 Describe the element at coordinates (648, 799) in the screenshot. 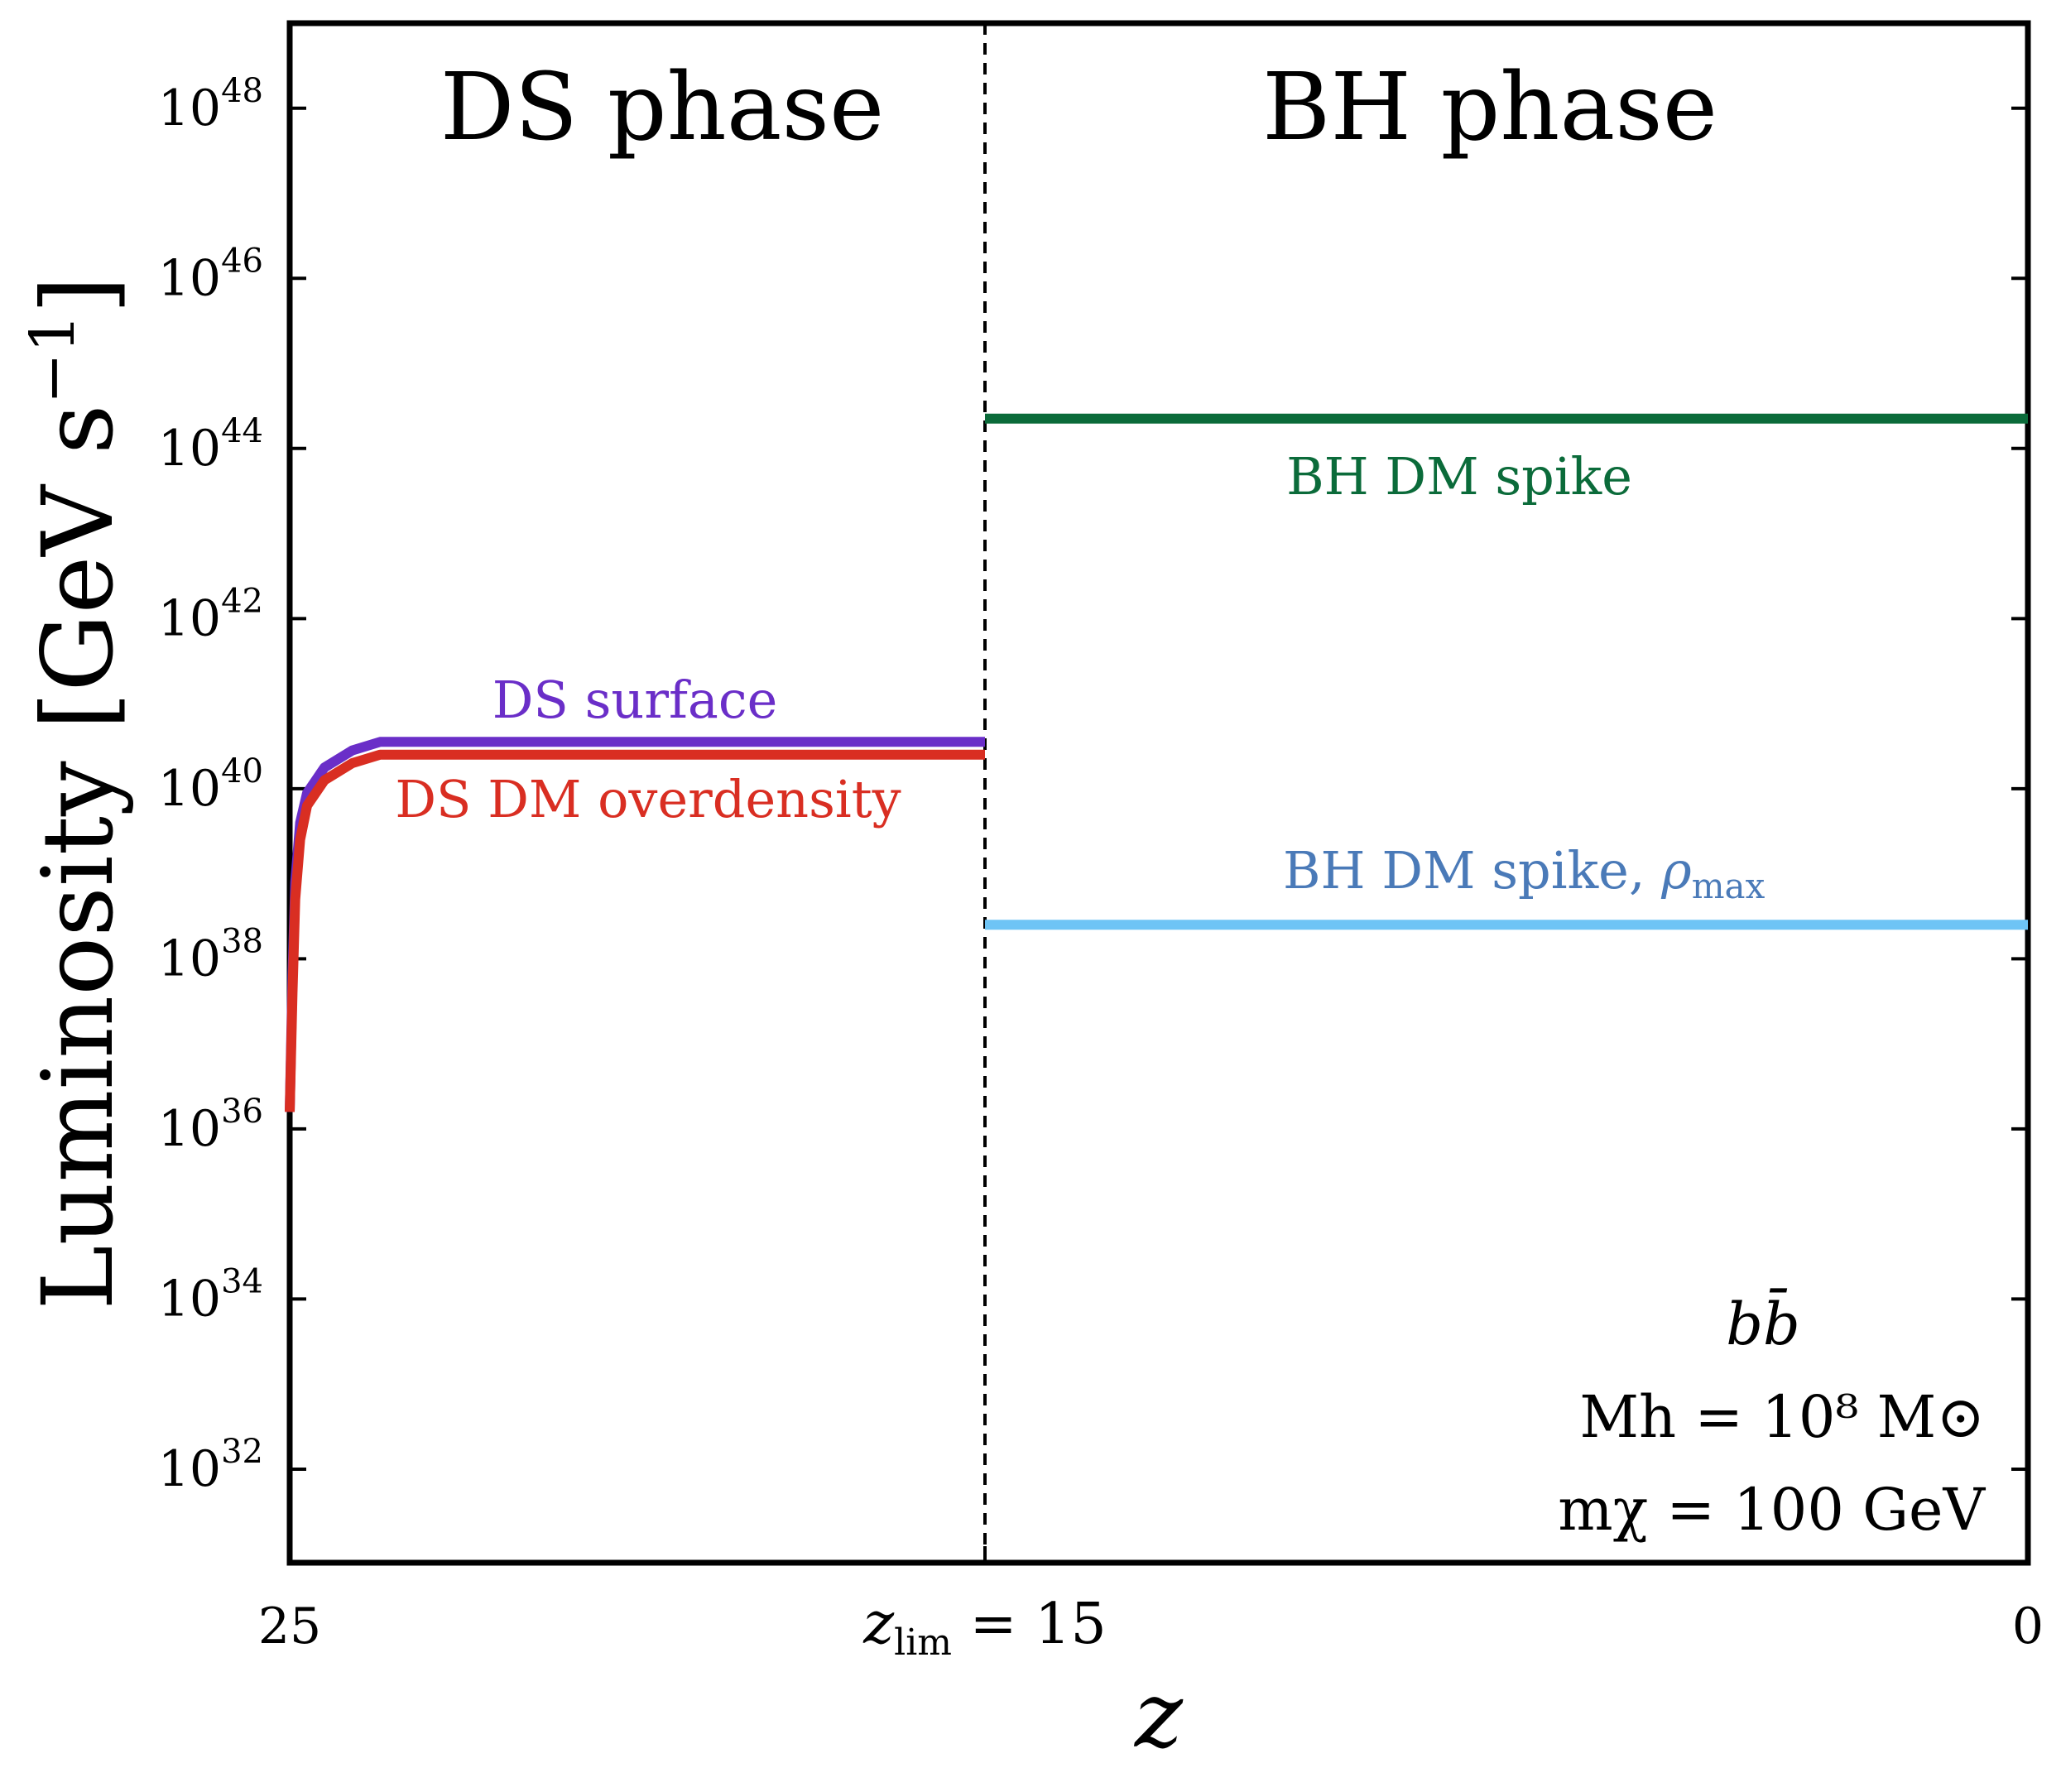

I see `ds-overdensity-label: DS DM overdensity` at that location.